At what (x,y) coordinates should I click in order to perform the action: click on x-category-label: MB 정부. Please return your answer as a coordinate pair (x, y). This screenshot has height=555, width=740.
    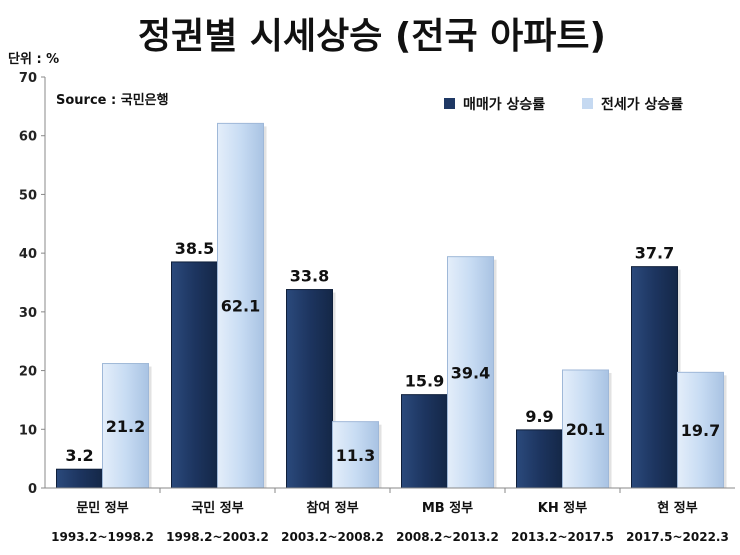
    Looking at the image, I should click on (447, 508).